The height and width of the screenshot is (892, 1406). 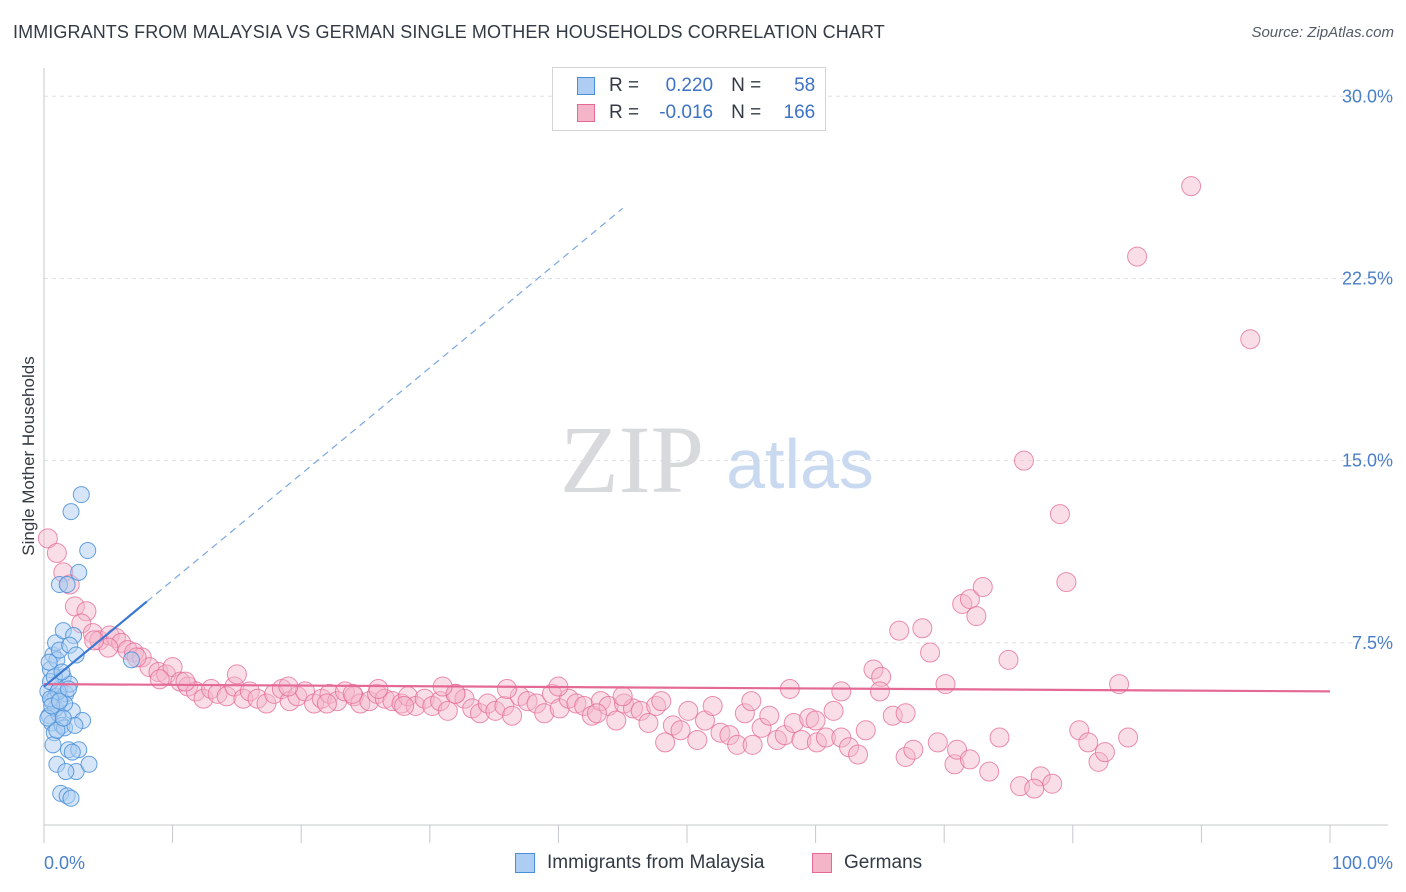 What do you see at coordinates (1367, 369) in the screenshot?
I see `y-tick-labels: 7.5% 15.0% 22.5% 30.0%` at bounding box center [1367, 369].